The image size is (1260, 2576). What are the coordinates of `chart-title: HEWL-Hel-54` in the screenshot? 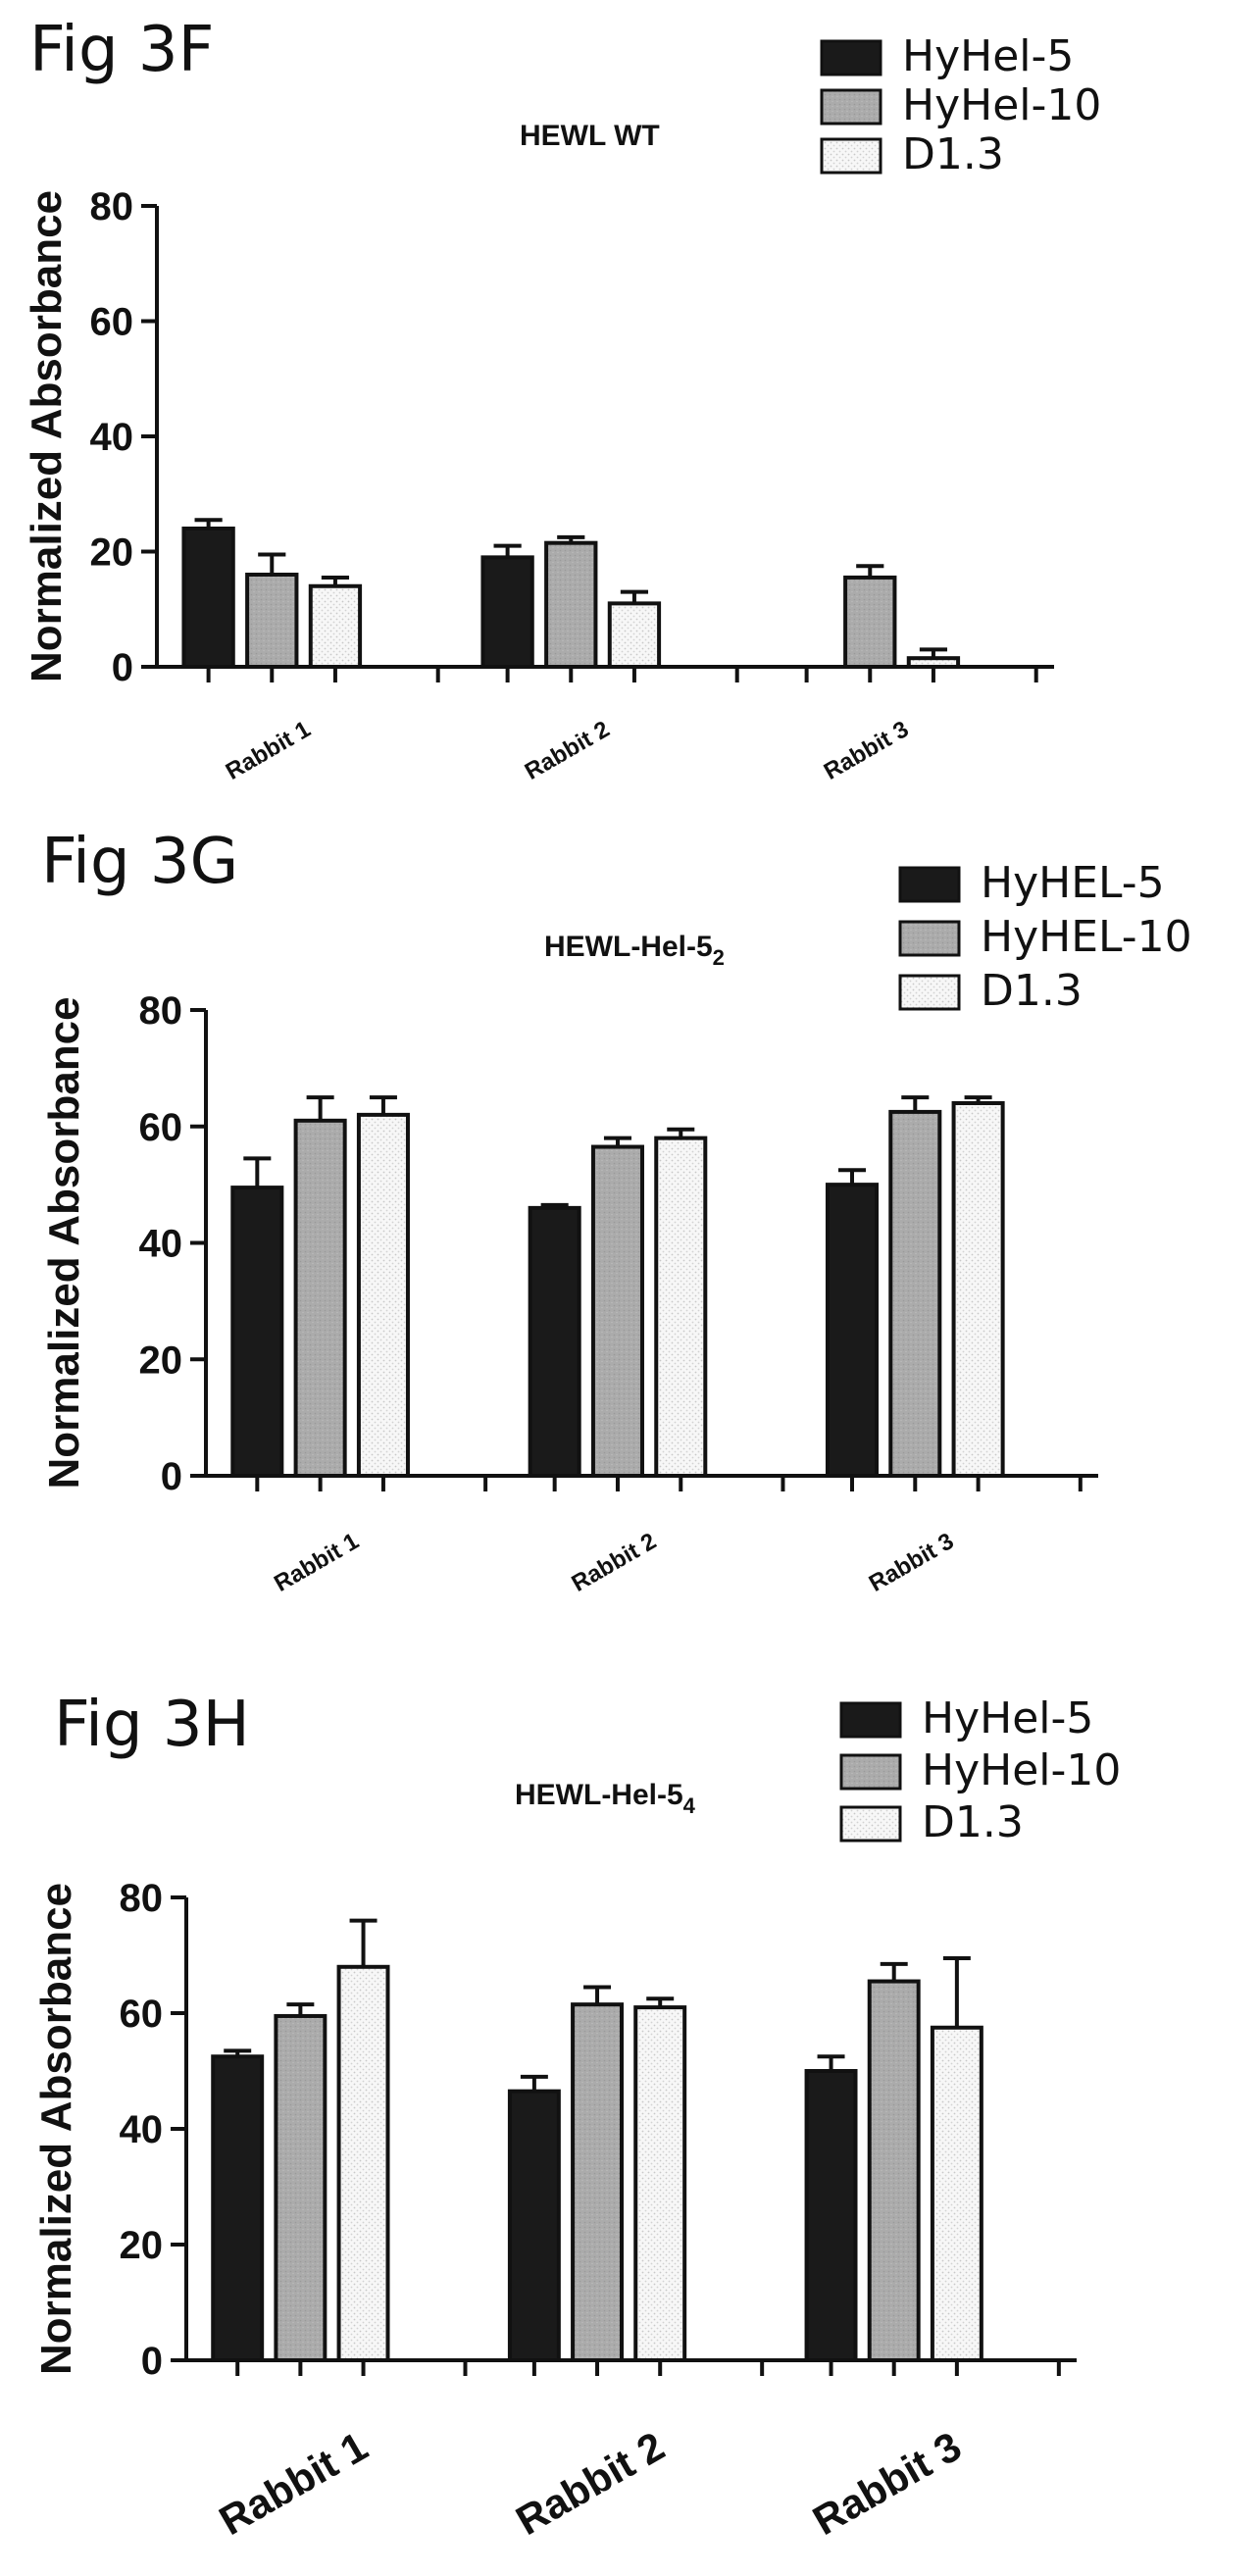 It's located at (605, 1799).